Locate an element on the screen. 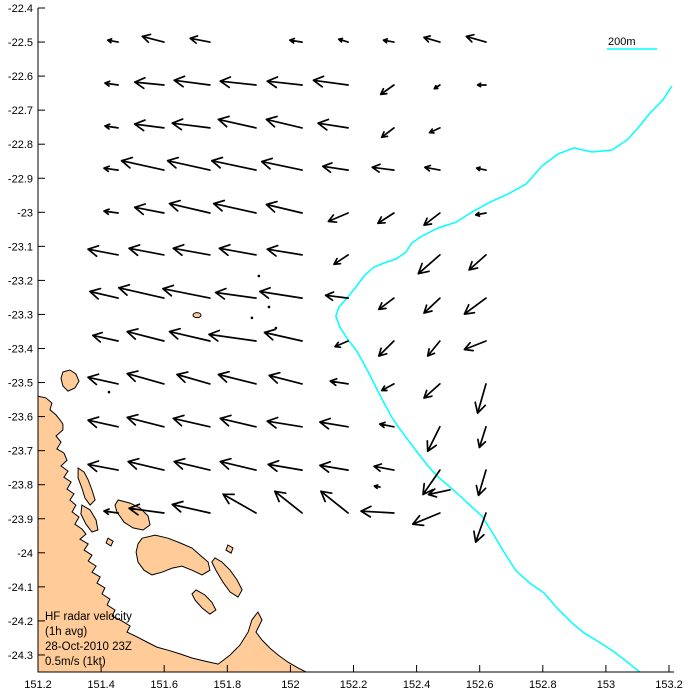 Image resolution: width=700 pixels, height=700 pixels. y-tick-label: -23.7 is located at coordinates (20, 452).